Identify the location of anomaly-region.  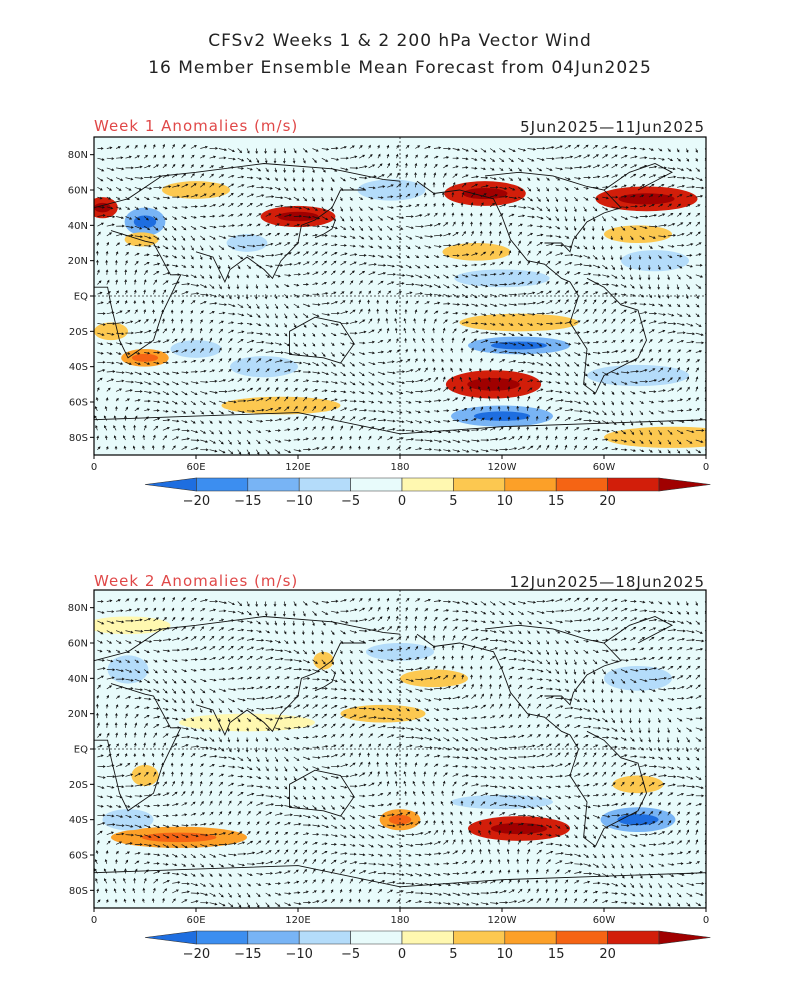
(638, 678).